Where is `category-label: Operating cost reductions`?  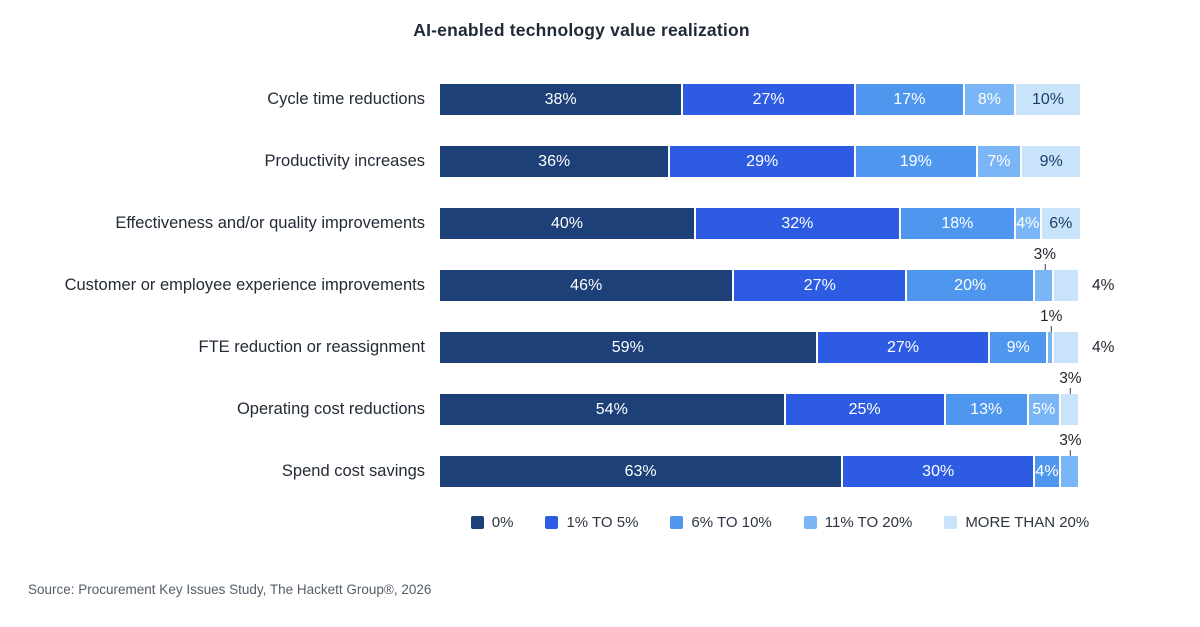 category-label: Operating cost reductions is located at coordinates (330, 409).